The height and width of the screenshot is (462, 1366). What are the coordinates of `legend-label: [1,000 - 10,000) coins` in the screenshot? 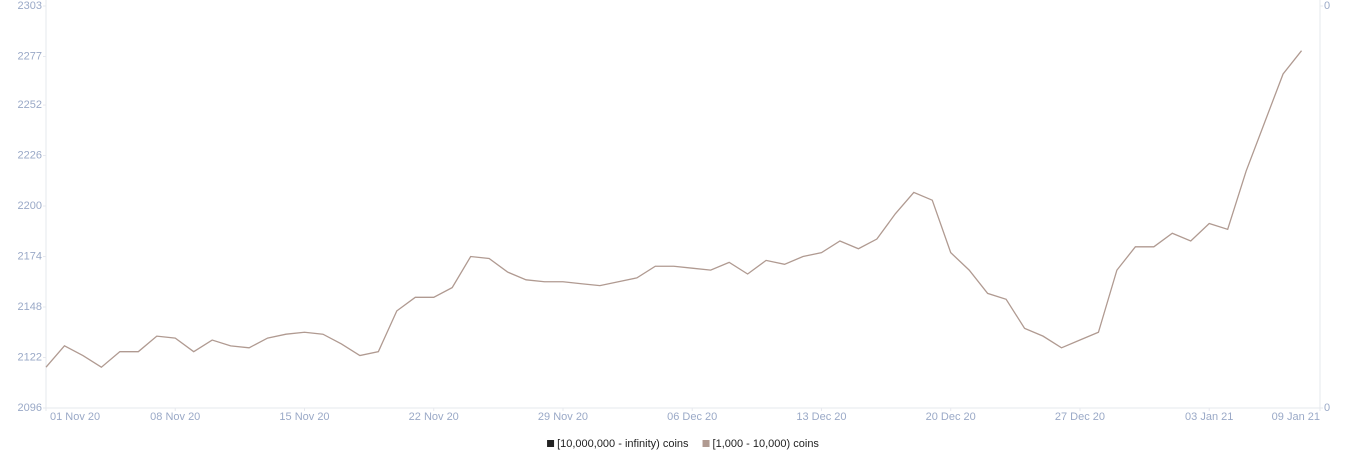 It's located at (766, 444).